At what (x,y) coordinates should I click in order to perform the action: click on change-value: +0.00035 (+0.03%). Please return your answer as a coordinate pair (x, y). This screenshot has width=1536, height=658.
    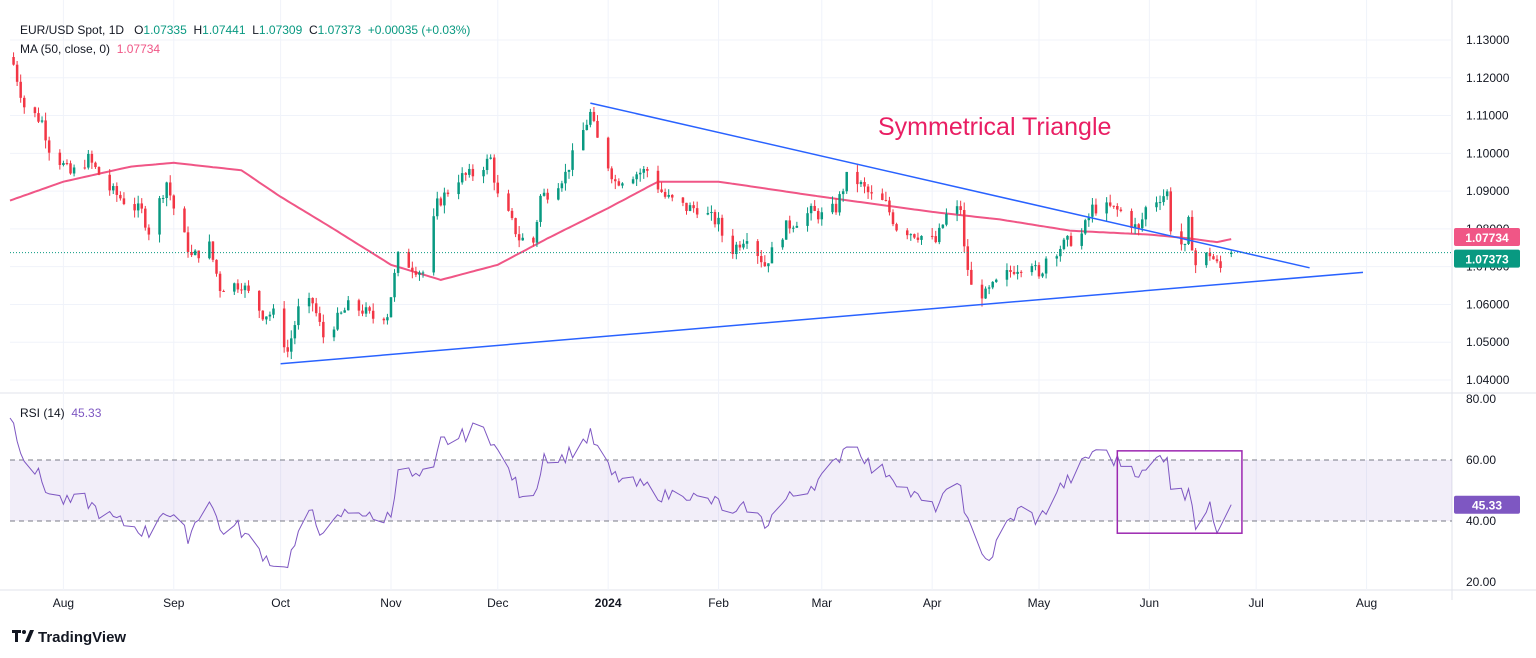
    Looking at the image, I should click on (419, 30).